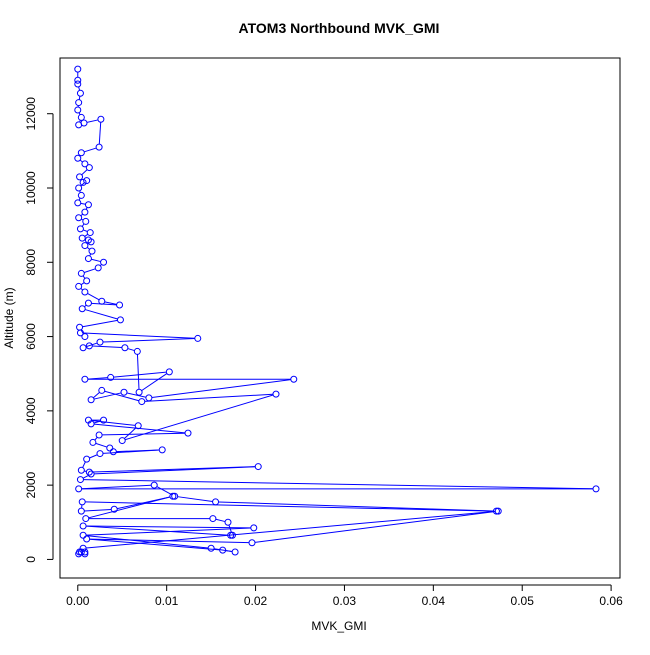 The image size is (650, 655). Describe the element at coordinates (167, 601) in the screenshot. I see `x-tick-label: 0.01` at that location.